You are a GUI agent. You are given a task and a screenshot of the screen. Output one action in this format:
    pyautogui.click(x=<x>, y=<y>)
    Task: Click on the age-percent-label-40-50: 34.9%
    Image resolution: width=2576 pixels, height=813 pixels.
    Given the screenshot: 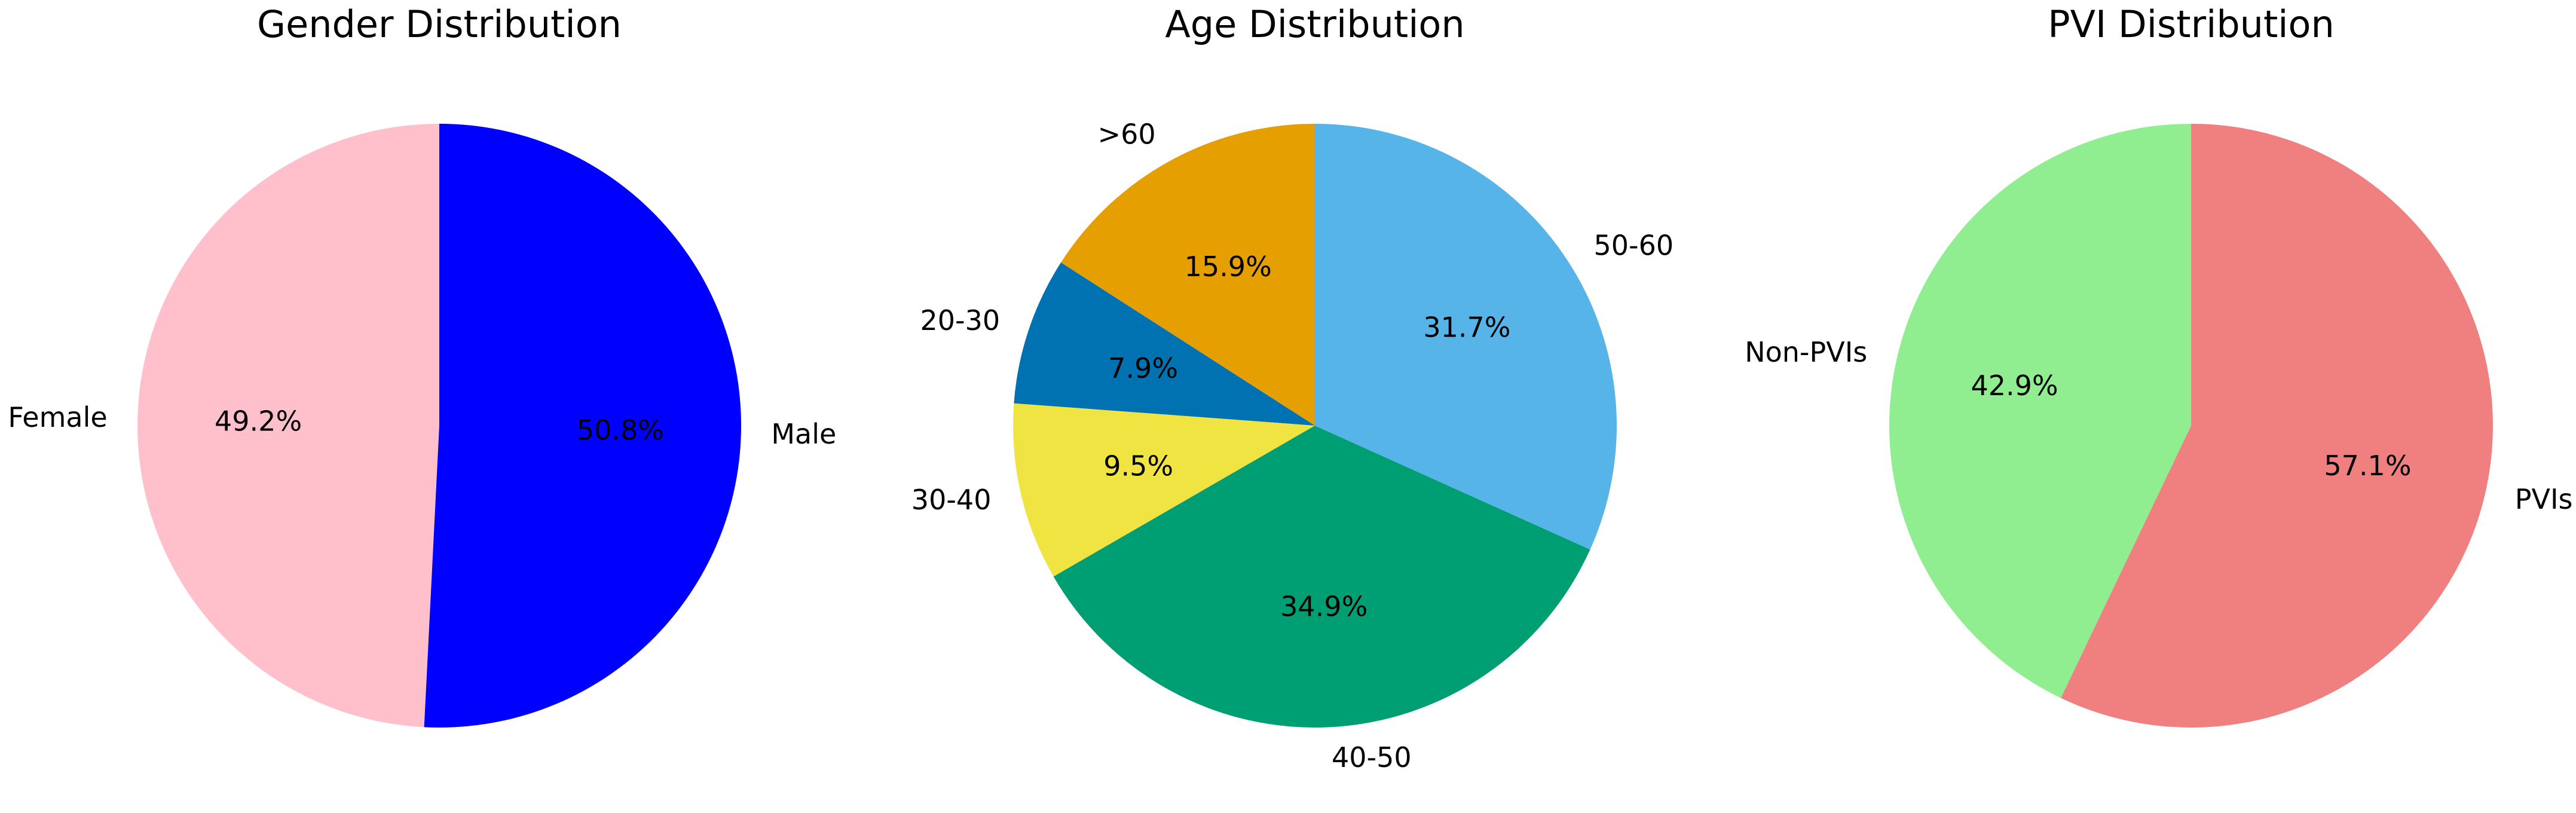 What is the action you would take?
    pyautogui.click(x=1323, y=607)
    